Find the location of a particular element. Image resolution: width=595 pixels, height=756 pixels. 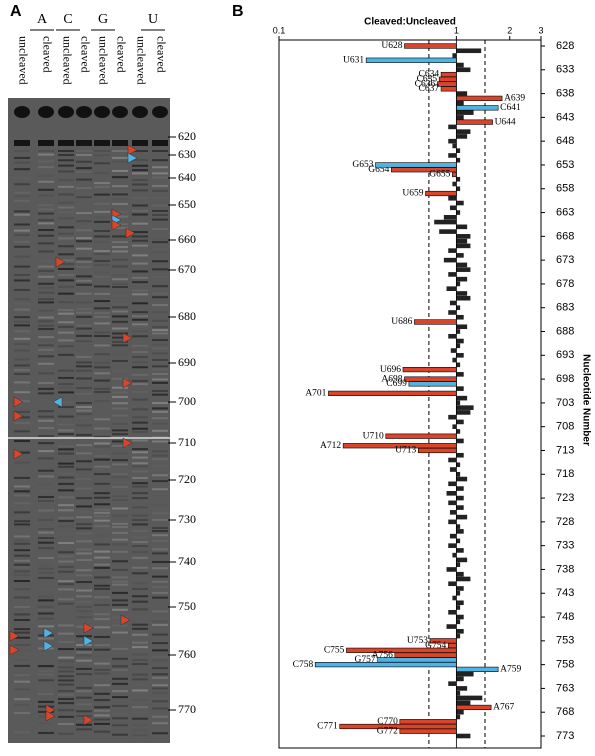

y-tick-label: 658 is located at coordinates (565, 189).